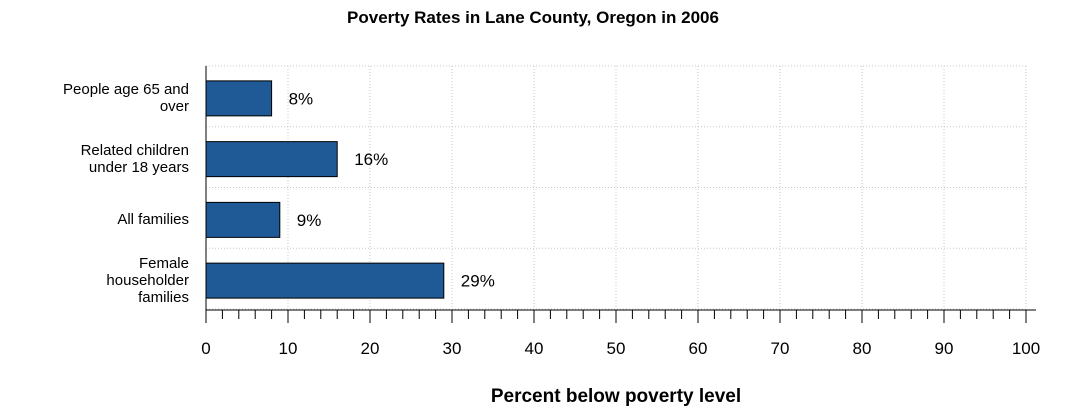 The width and height of the screenshot is (1066, 417). I want to click on x-tick-label: 100, so click(1026, 348).